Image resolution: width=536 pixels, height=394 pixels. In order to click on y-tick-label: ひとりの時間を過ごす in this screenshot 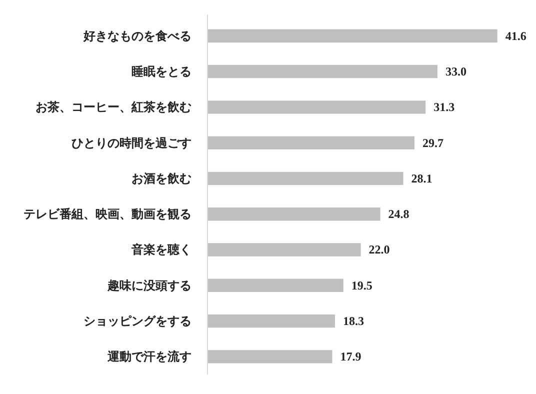, I will do `click(132, 143)`.